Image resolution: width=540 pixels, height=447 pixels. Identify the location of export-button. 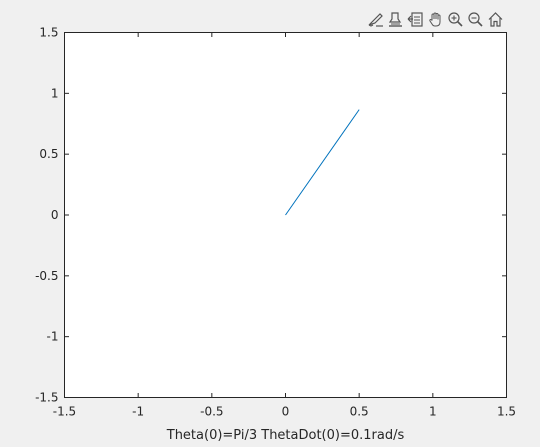
(415, 19).